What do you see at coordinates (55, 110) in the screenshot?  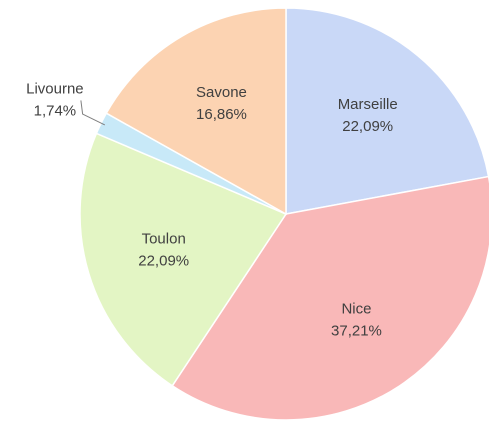 I see `slice-value: 1,74%` at bounding box center [55, 110].